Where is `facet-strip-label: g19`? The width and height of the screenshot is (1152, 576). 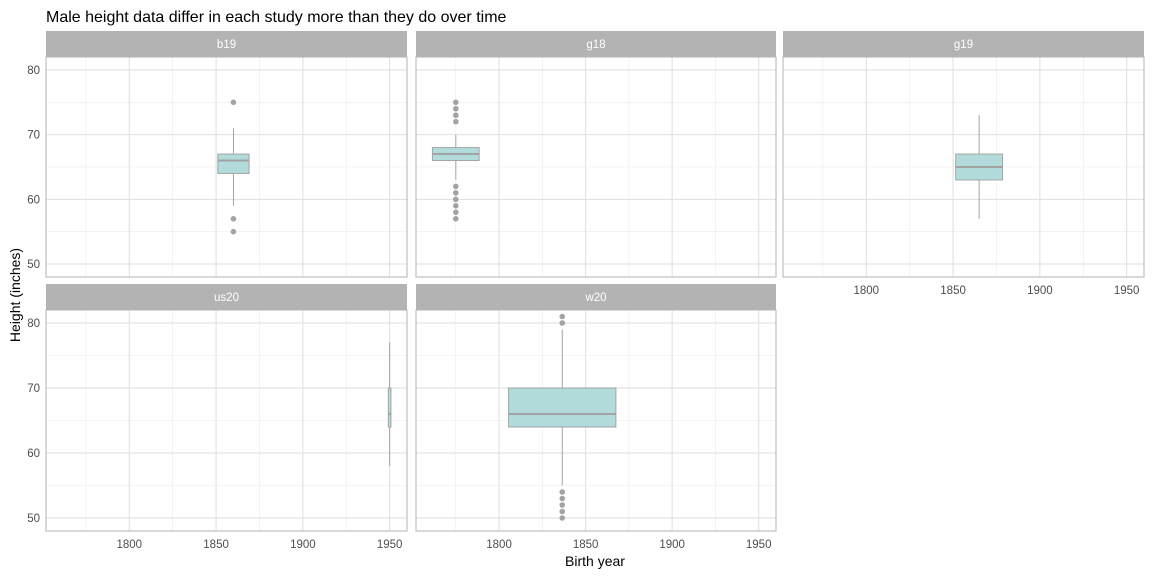 facet-strip-label: g19 is located at coordinates (963, 45).